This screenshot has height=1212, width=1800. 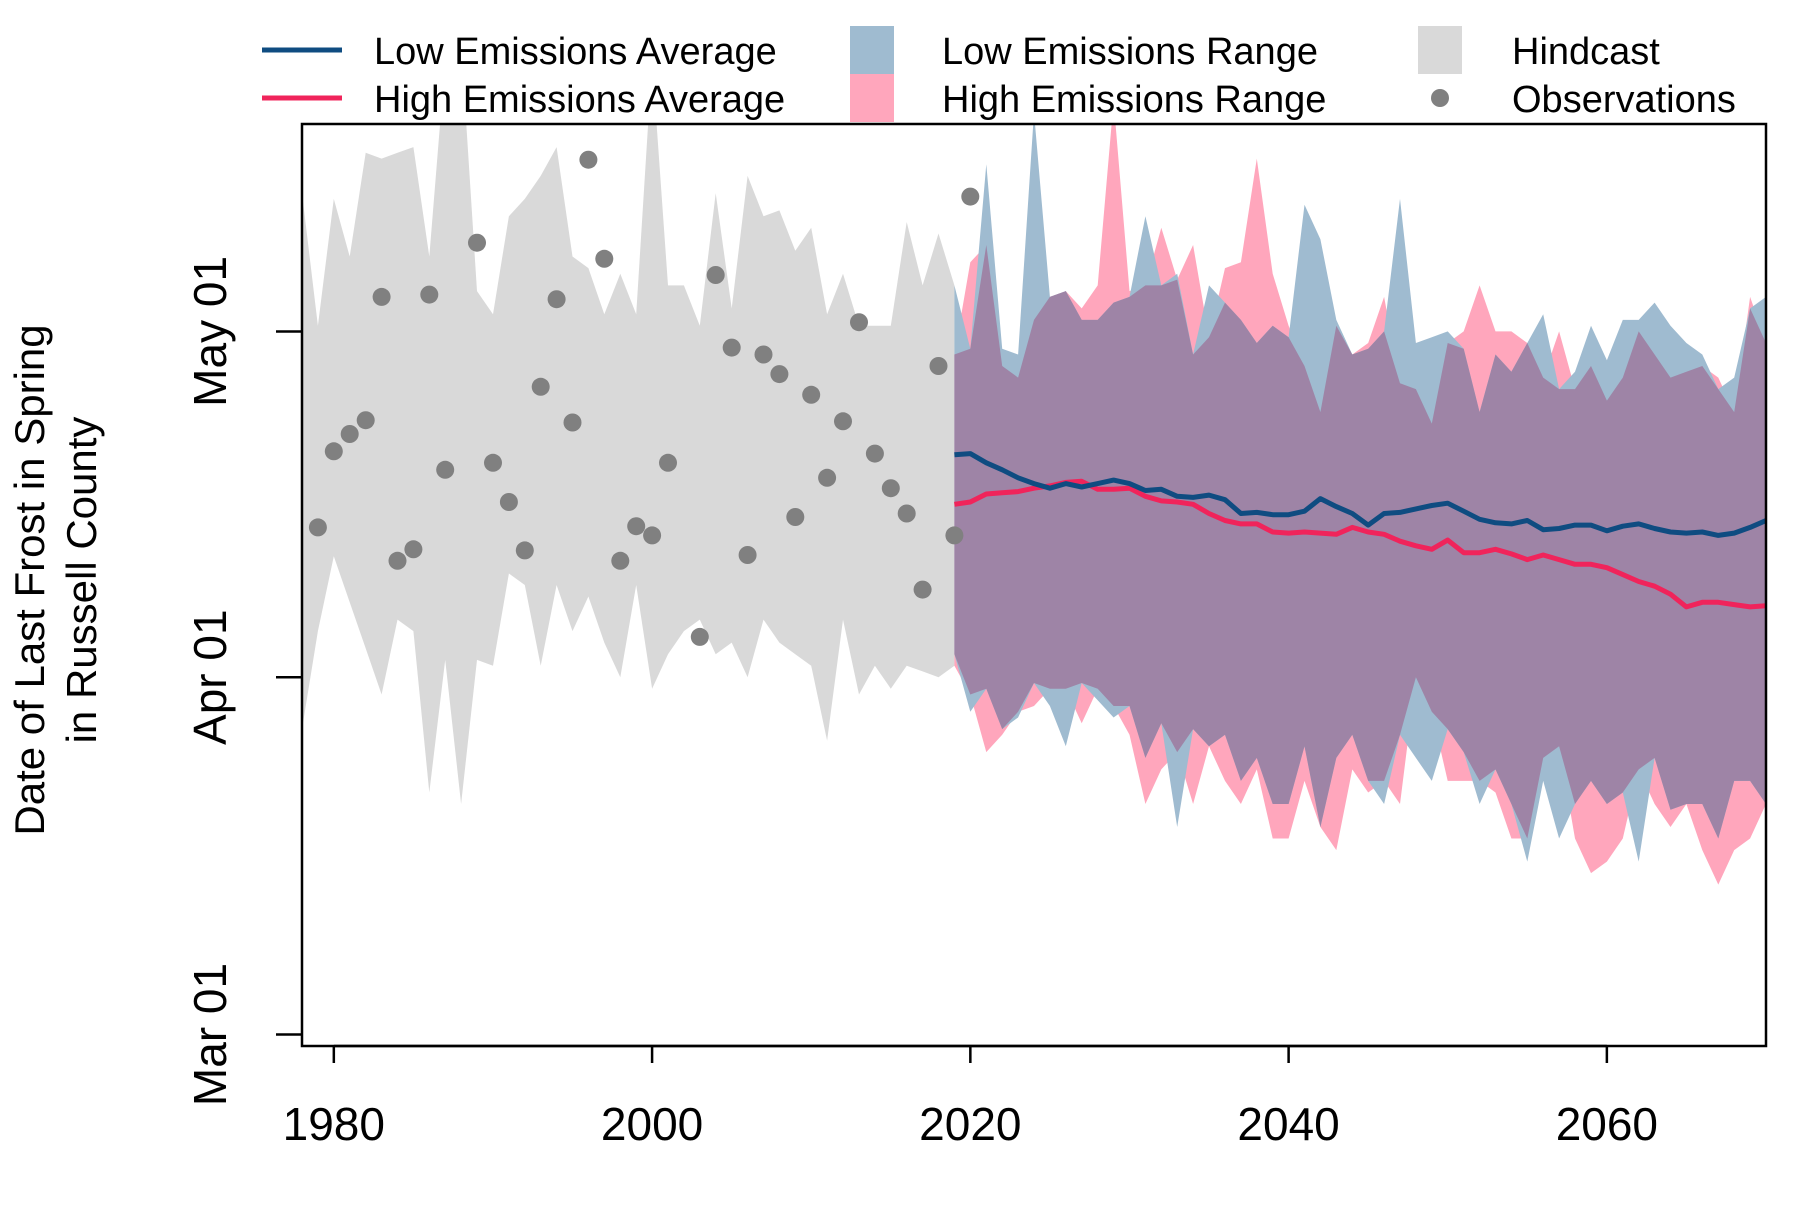 I want to click on hindcast-legend-swatch, so click(x=1440, y=50).